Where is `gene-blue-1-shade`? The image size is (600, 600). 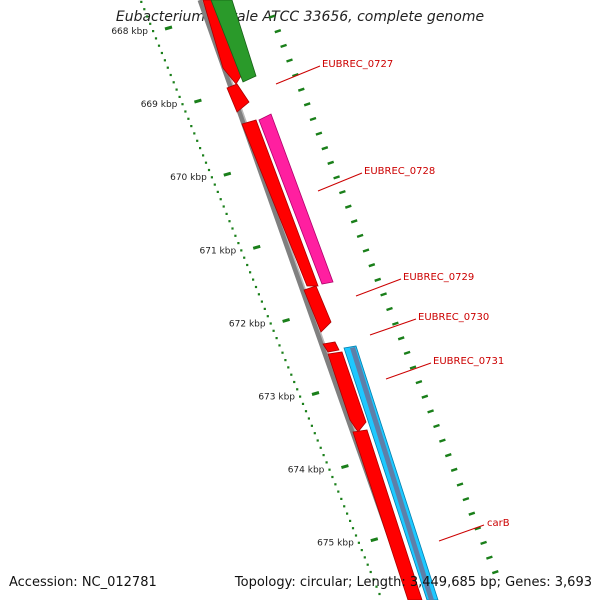
gene-blue-1-shade is located at coordinates (392, 473).